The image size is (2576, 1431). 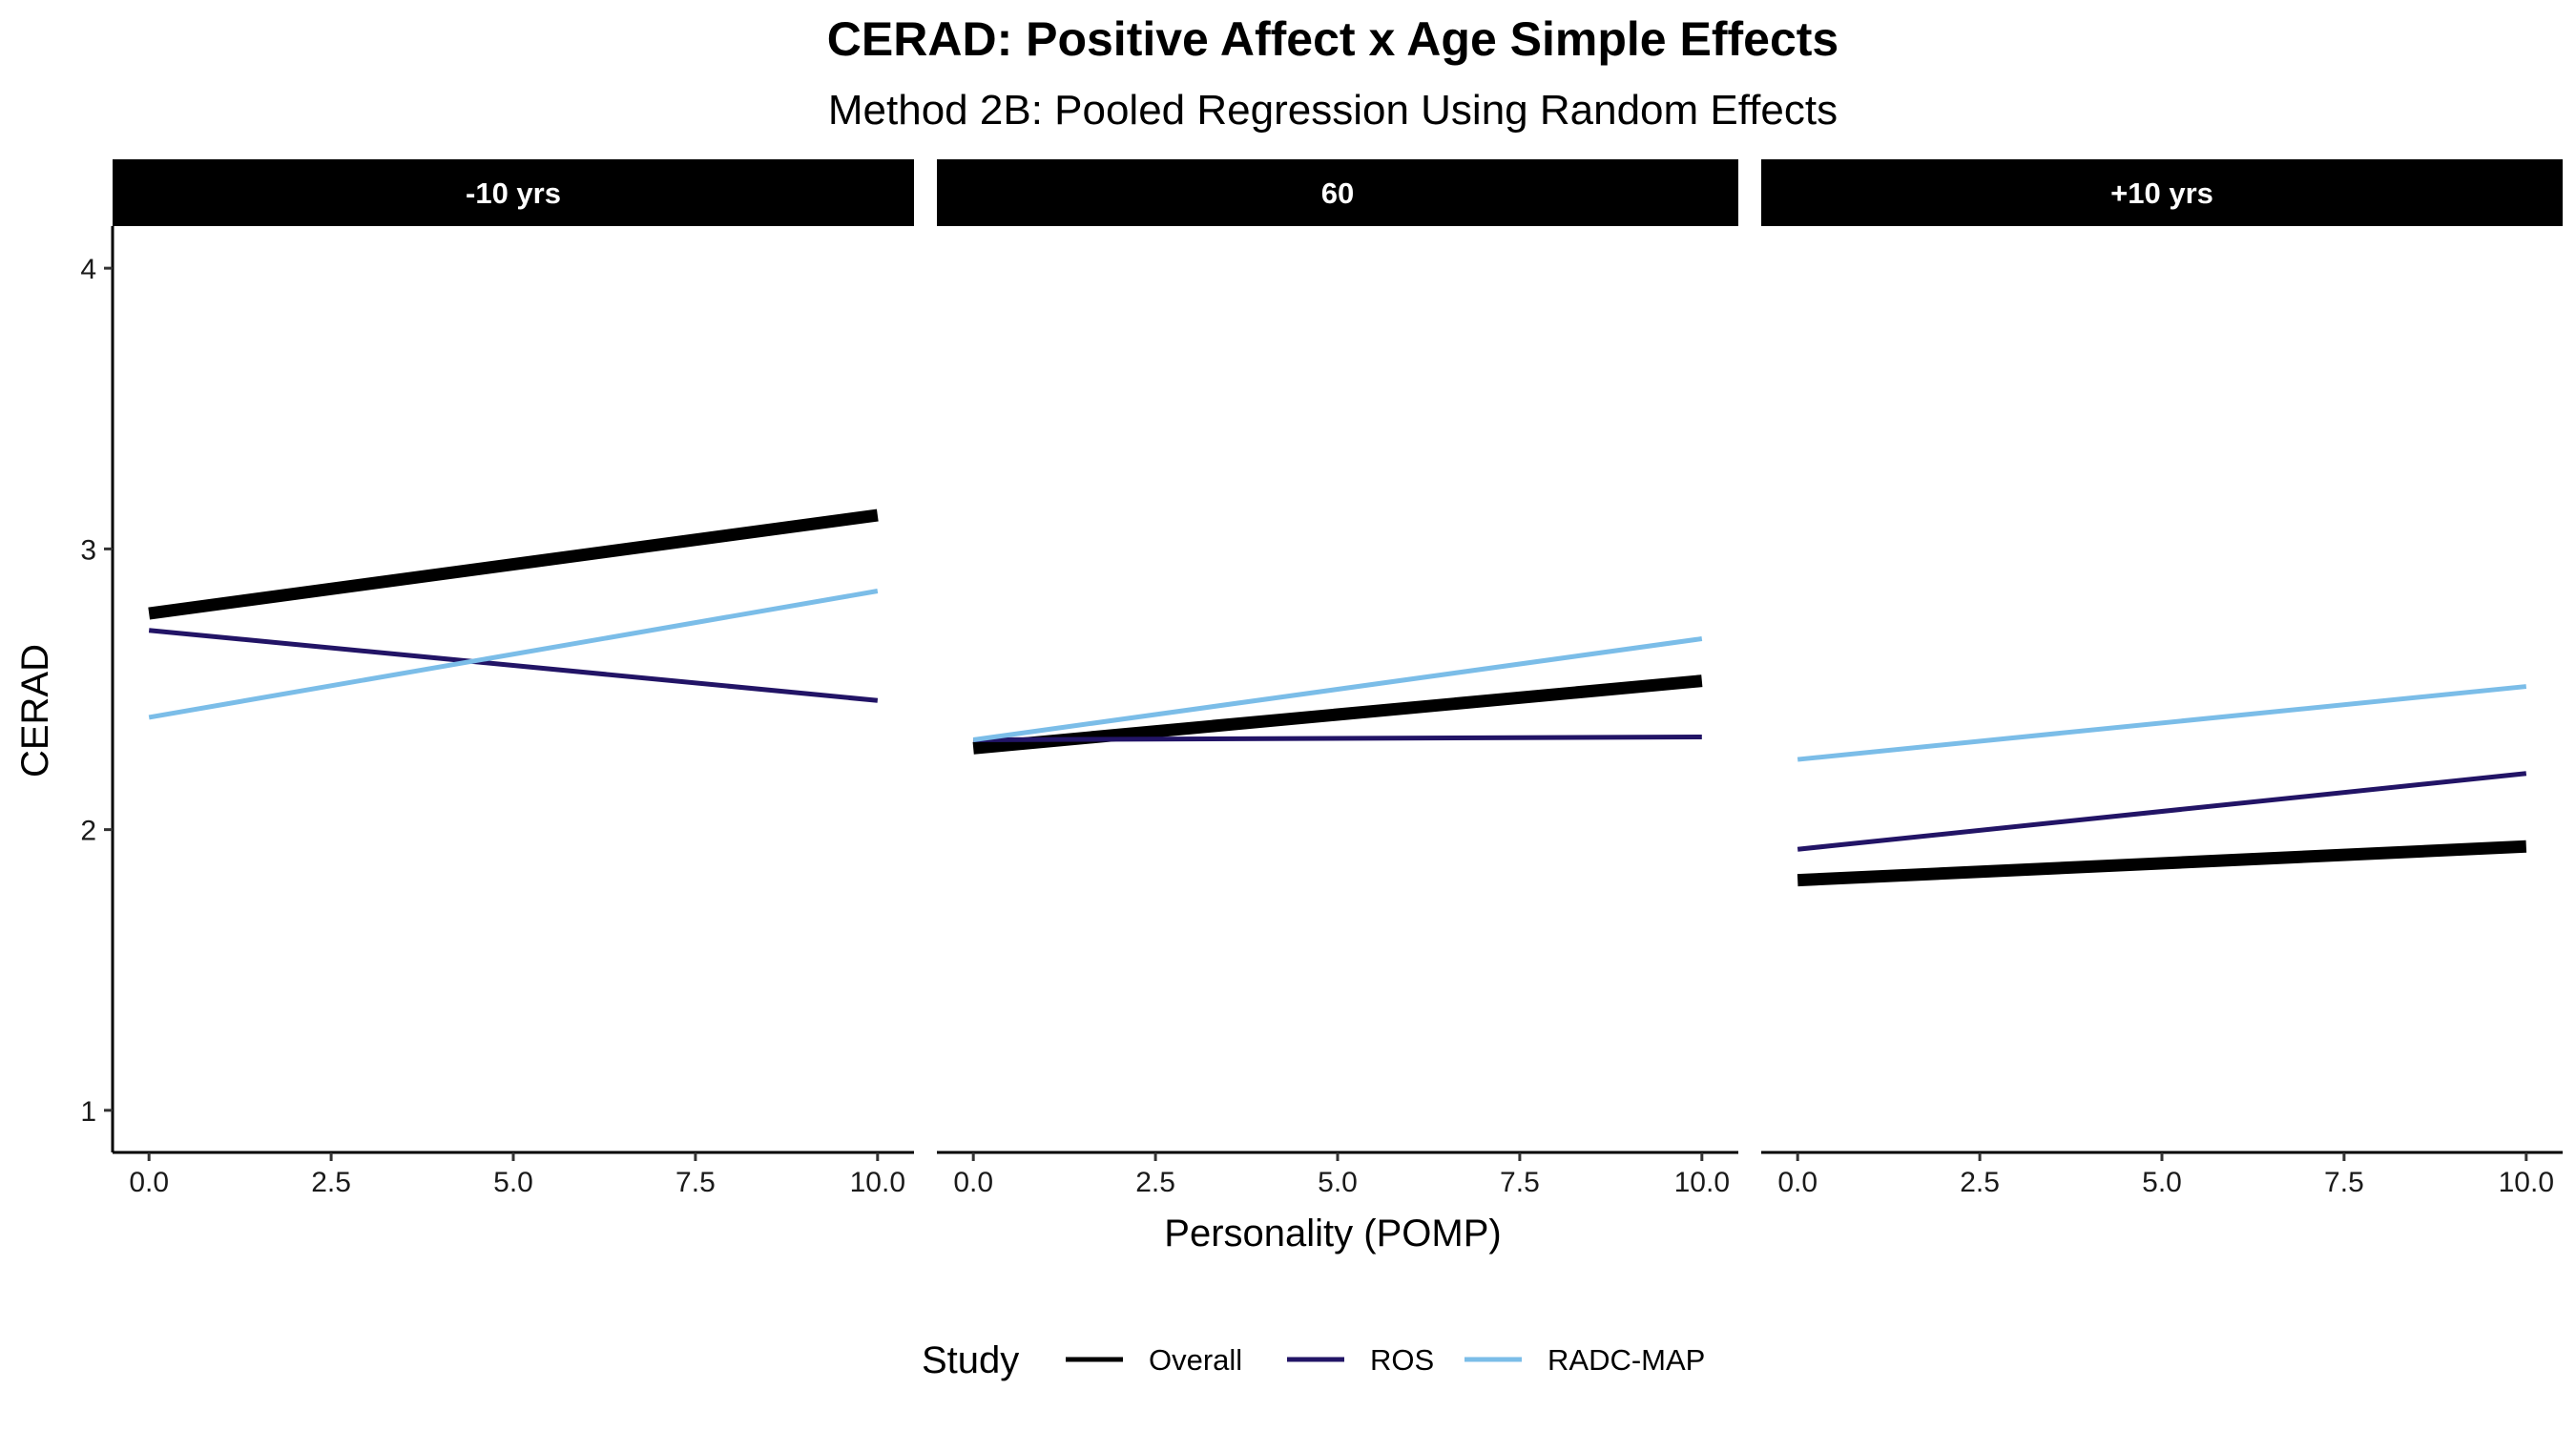 I want to click on x-axis-title: Personality (POMP), so click(x=1332, y=1234).